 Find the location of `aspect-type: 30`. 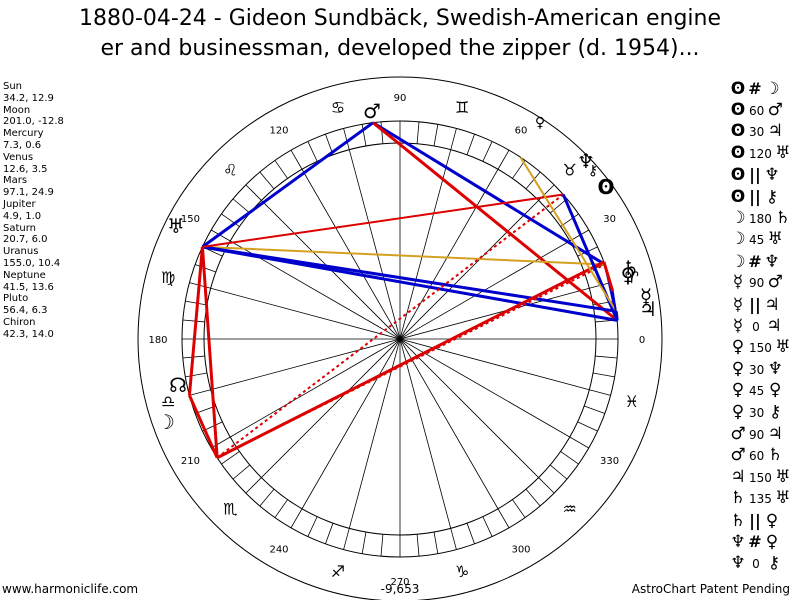

aspect-type: 30 is located at coordinates (757, 132).